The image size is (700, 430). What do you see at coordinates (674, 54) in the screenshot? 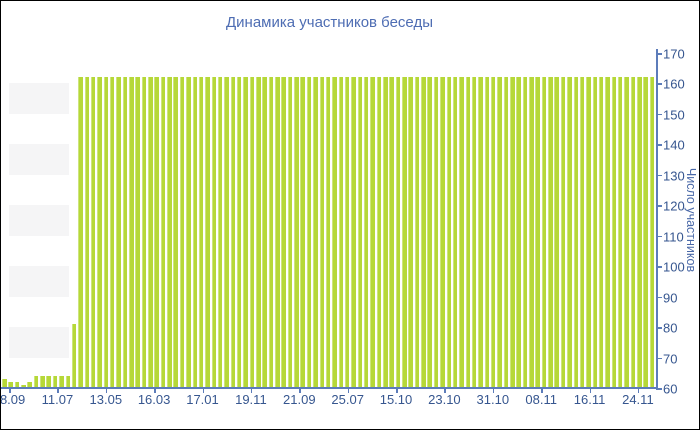
I see `y-tick-label: 170` at bounding box center [674, 54].